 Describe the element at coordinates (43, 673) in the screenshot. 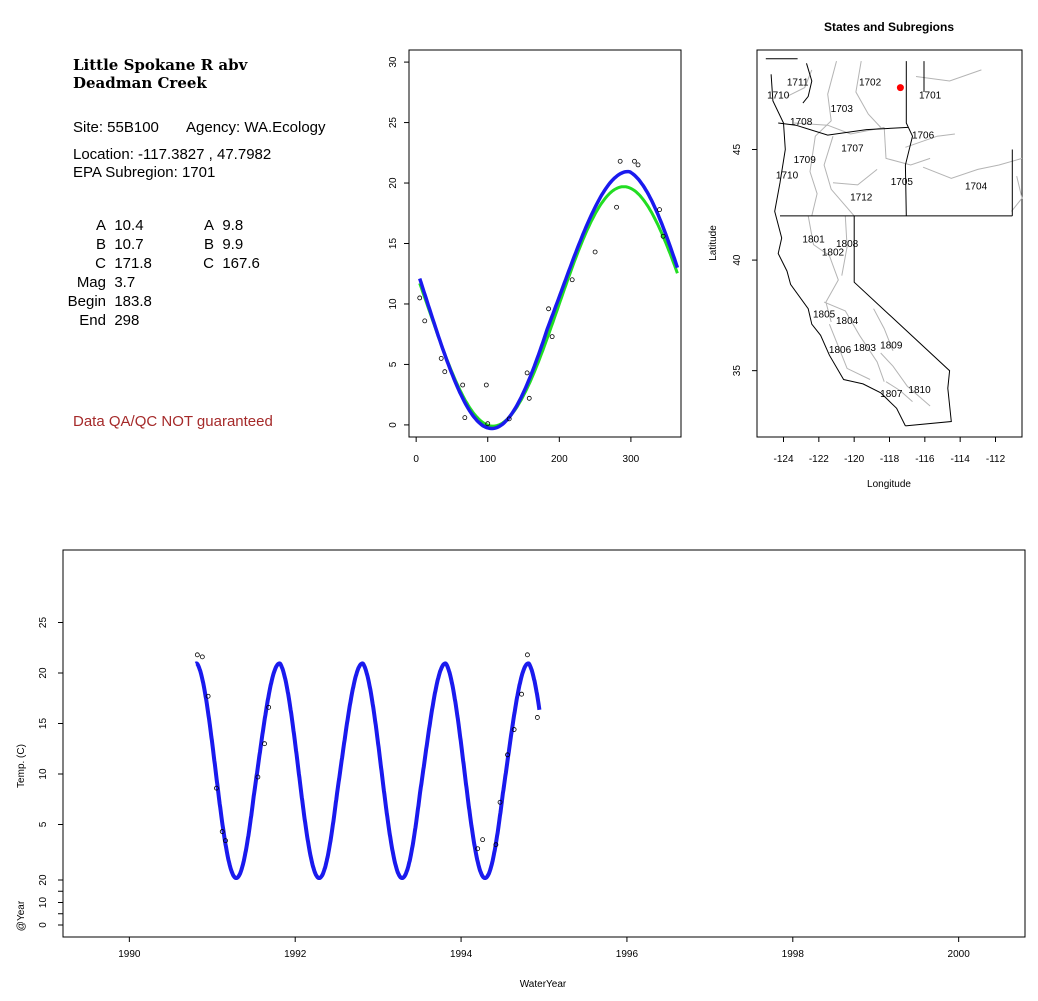

I see `ts-y-tick-label: 20` at that location.